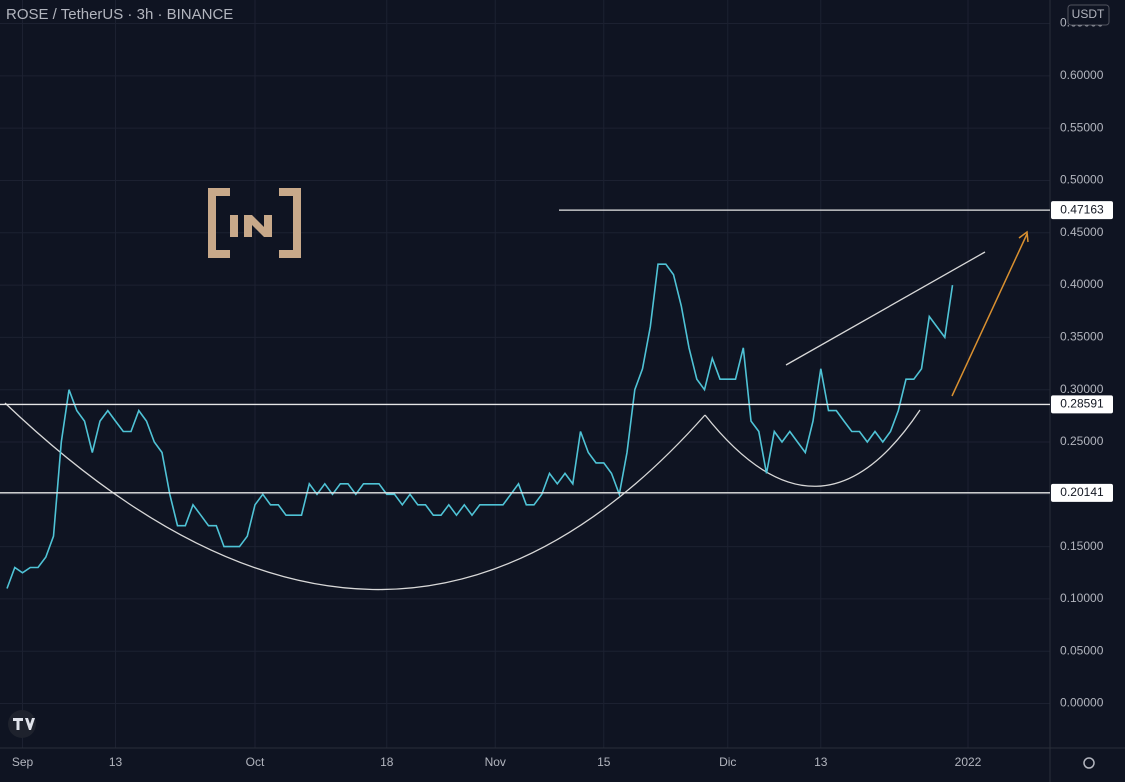 Image resolution: width=1125 pixels, height=782 pixels. Describe the element at coordinates (1082, 546) in the screenshot. I see `y-tick-label: 0.15000` at that location.